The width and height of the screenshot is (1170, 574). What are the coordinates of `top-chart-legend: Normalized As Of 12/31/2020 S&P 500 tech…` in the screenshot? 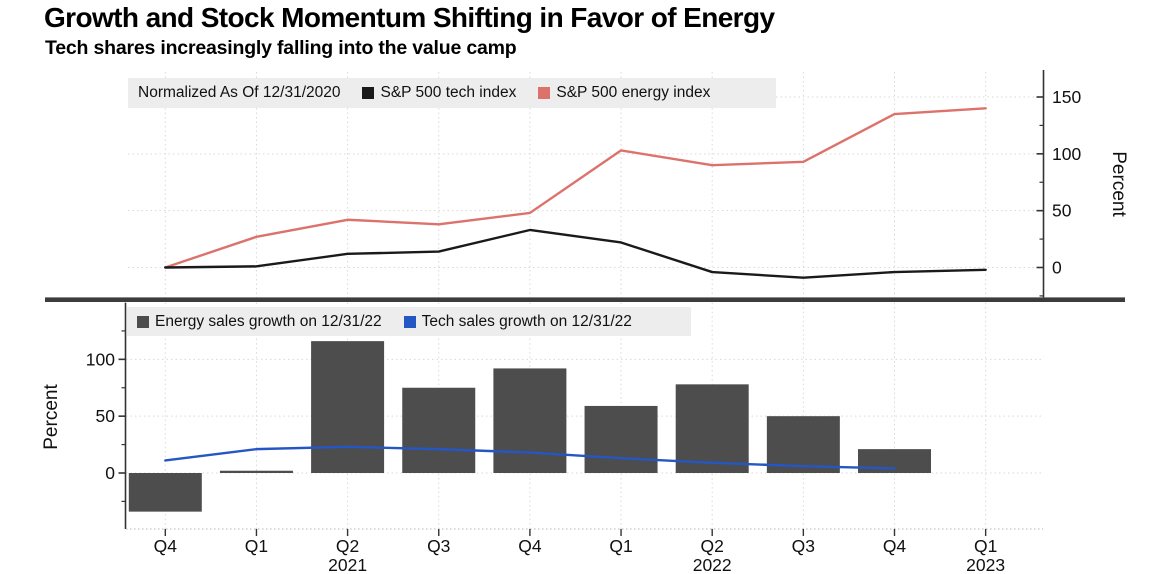 It's located at (452, 93).